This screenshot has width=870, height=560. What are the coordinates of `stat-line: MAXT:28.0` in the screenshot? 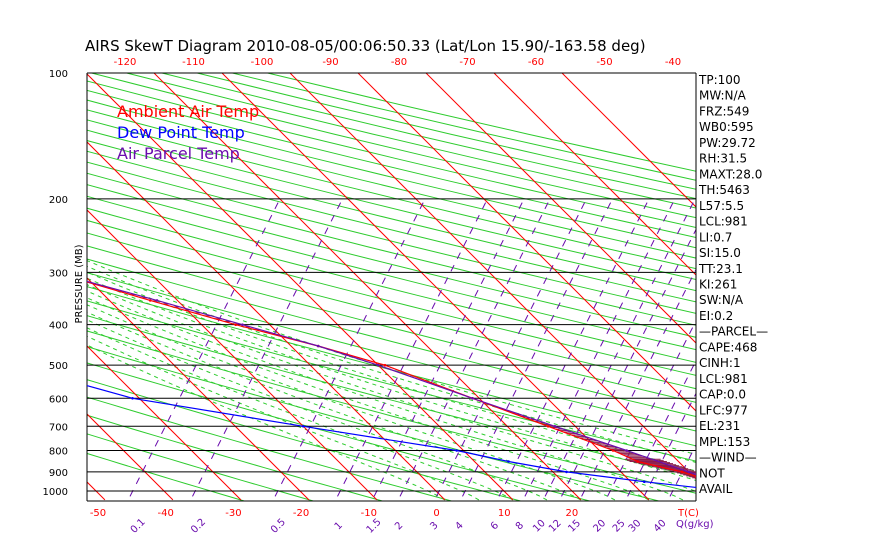 It's located at (730, 174).